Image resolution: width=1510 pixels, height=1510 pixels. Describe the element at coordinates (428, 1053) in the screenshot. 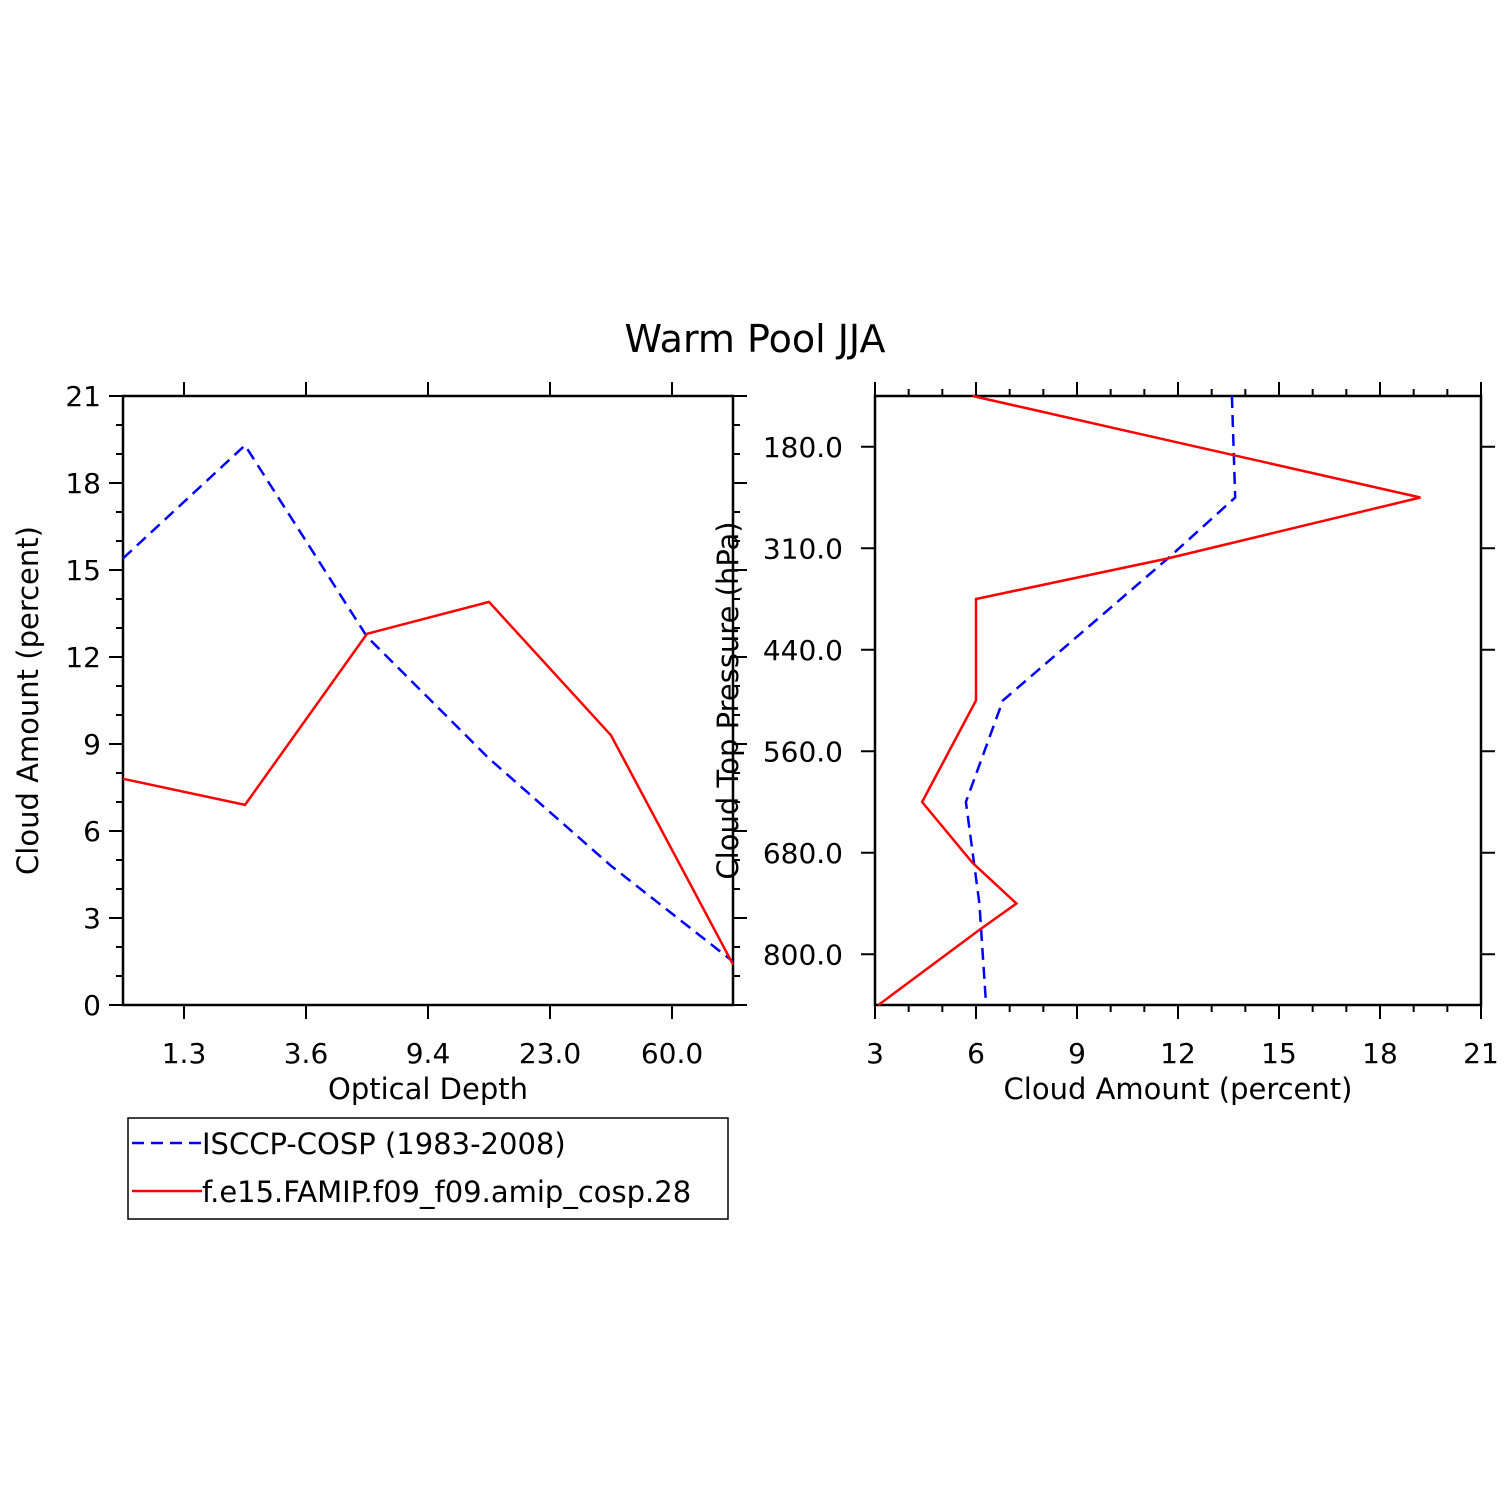

I see `x-tick-label: 9.4` at that location.